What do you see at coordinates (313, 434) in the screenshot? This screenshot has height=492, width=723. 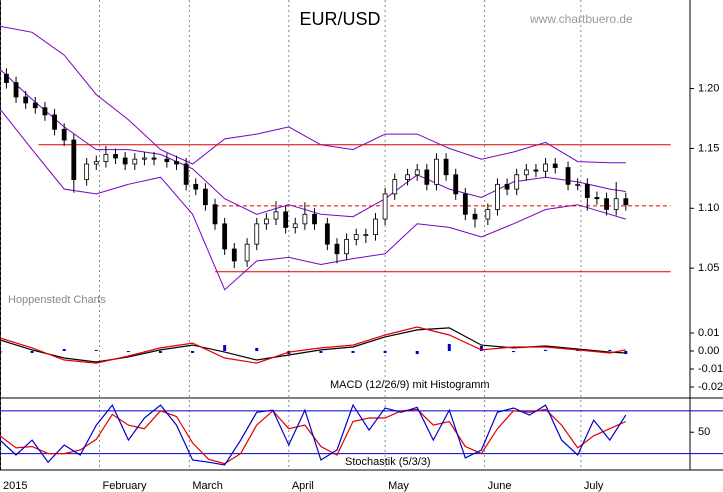 I see `stochastic-line` at bounding box center [313, 434].